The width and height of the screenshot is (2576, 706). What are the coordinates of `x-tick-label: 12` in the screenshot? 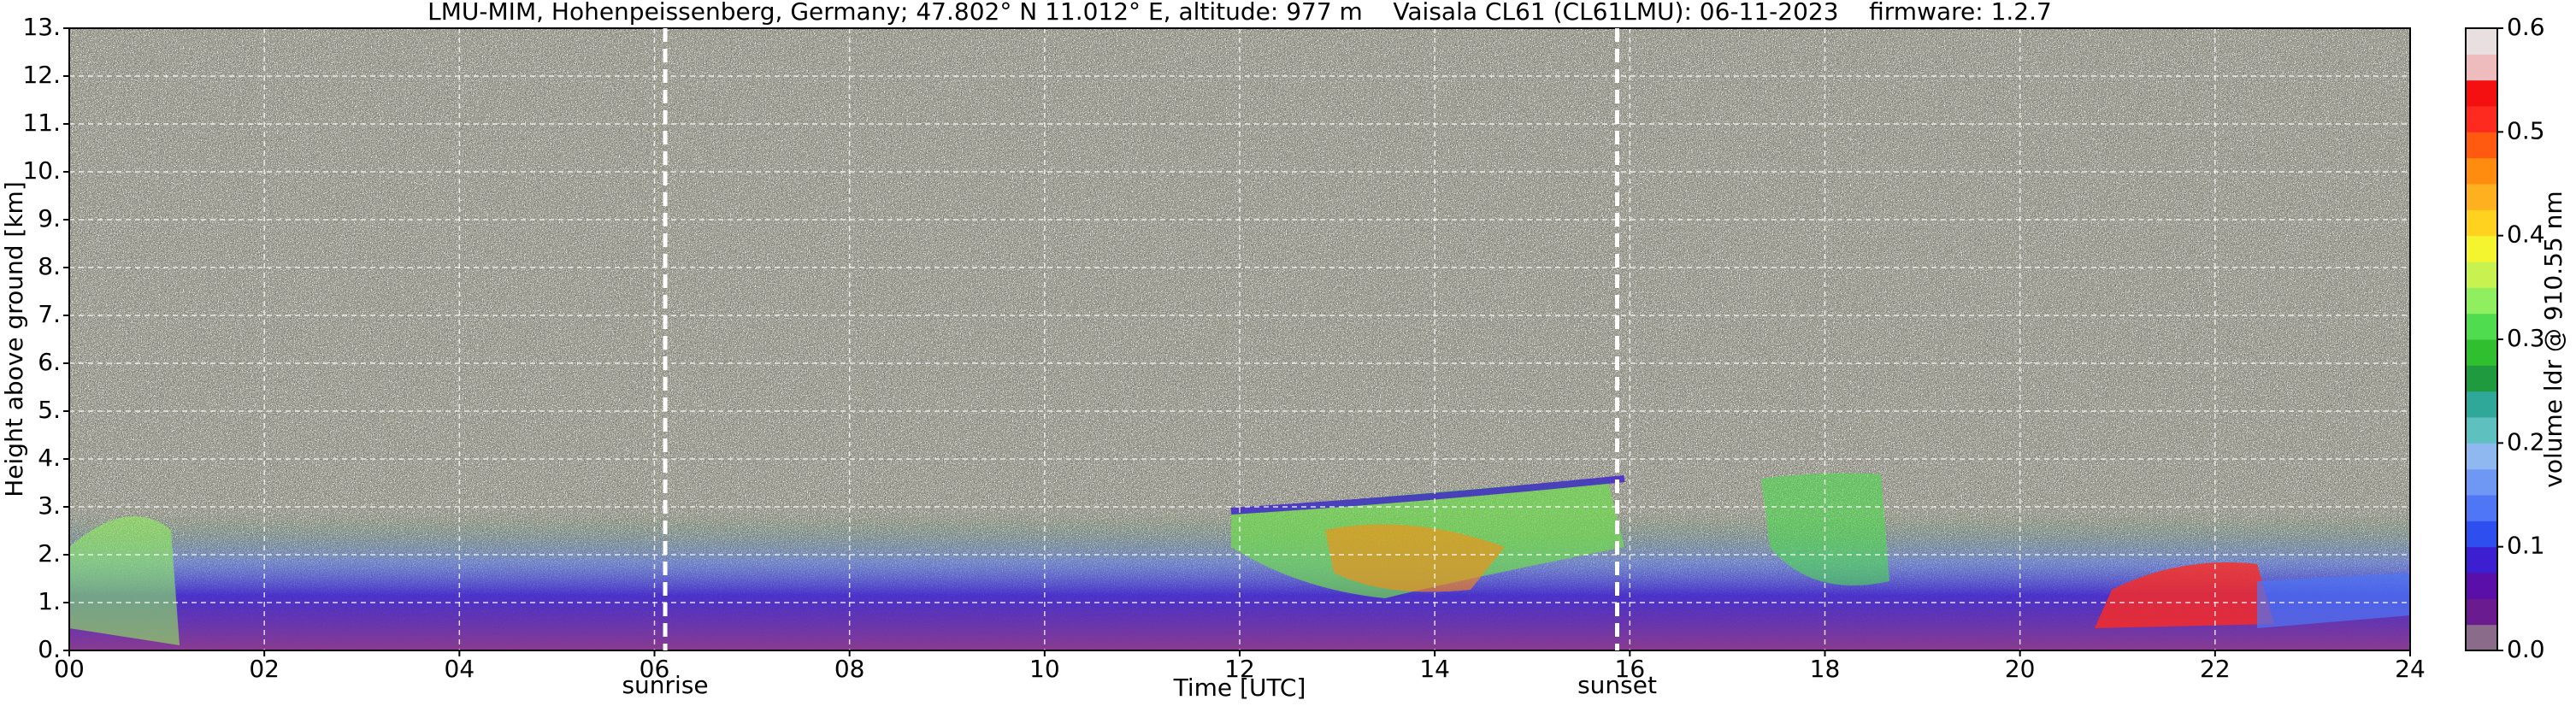 It's located at (1239, 669).